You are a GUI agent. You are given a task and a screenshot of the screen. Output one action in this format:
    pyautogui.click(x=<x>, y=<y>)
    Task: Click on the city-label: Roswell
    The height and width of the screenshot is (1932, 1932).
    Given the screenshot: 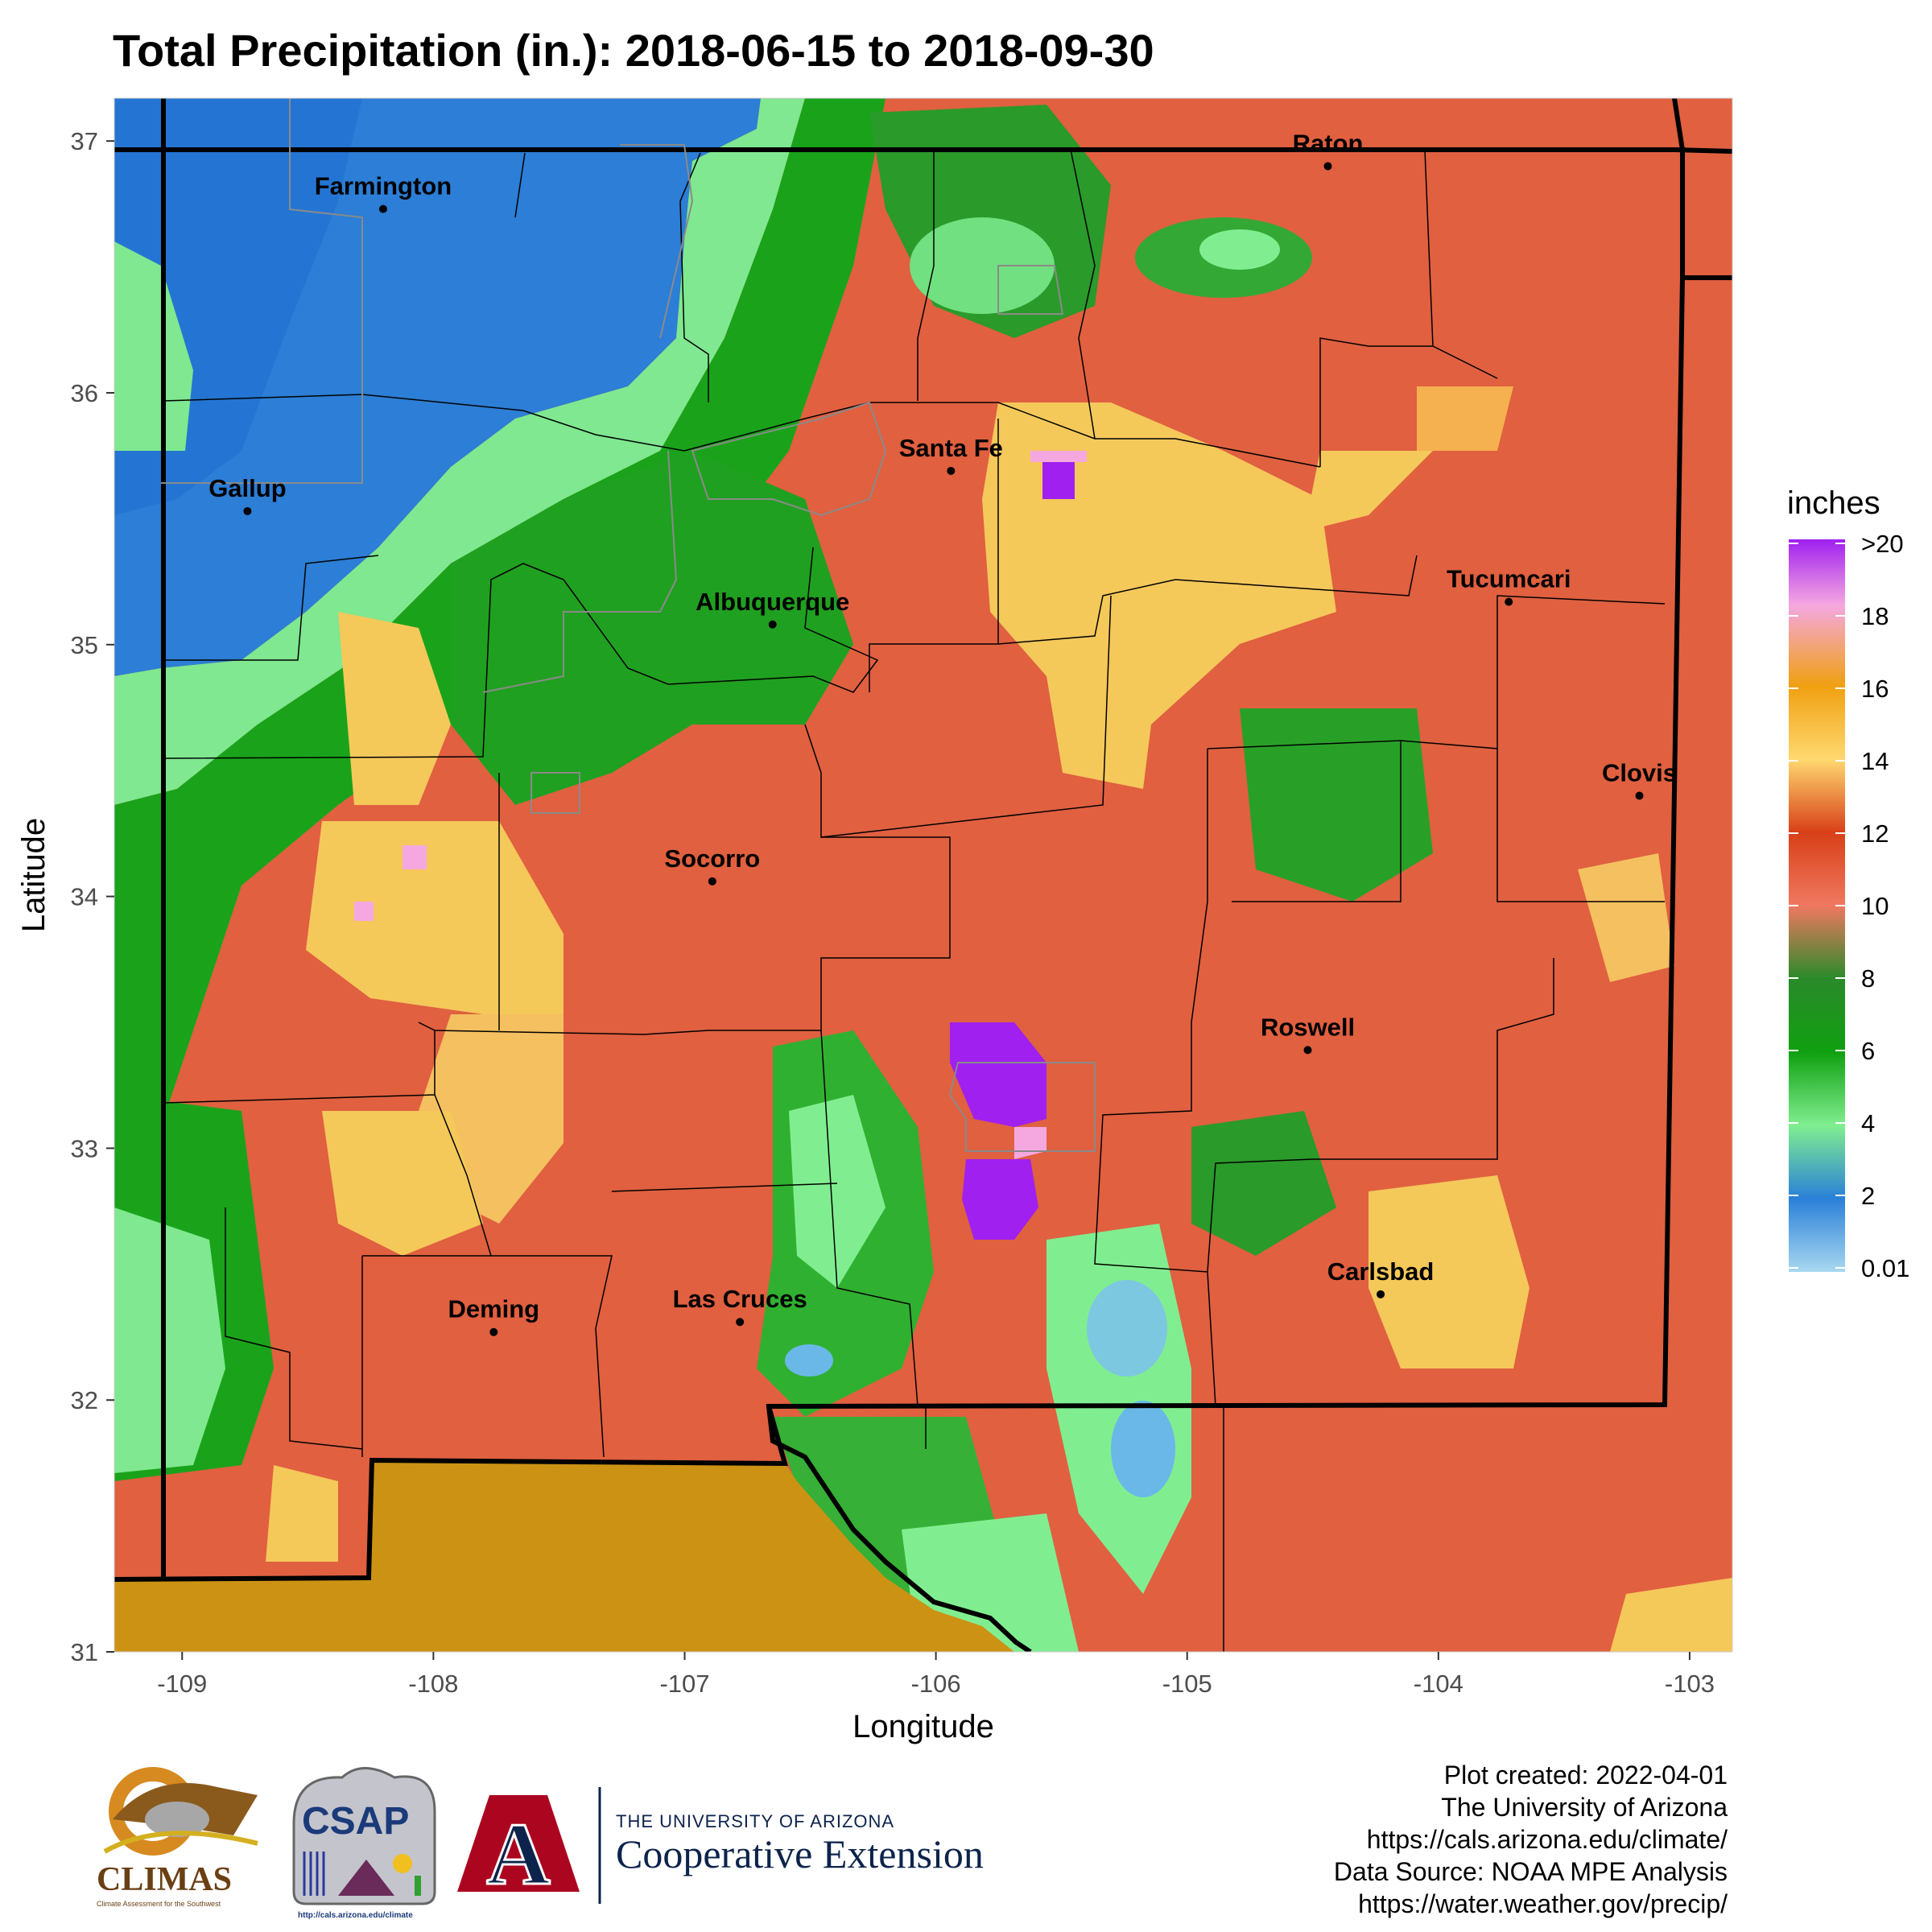 What is the action you would take?
    pyautogui.click(x=1308, y=1027)
    